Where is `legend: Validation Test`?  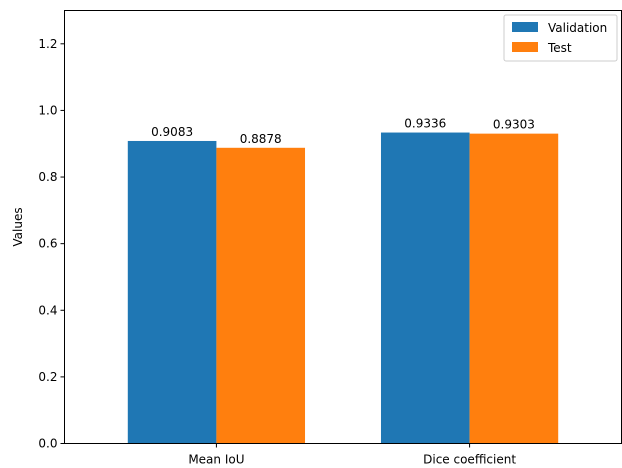
legend: Validation Test is located at coordinates (560, 38).